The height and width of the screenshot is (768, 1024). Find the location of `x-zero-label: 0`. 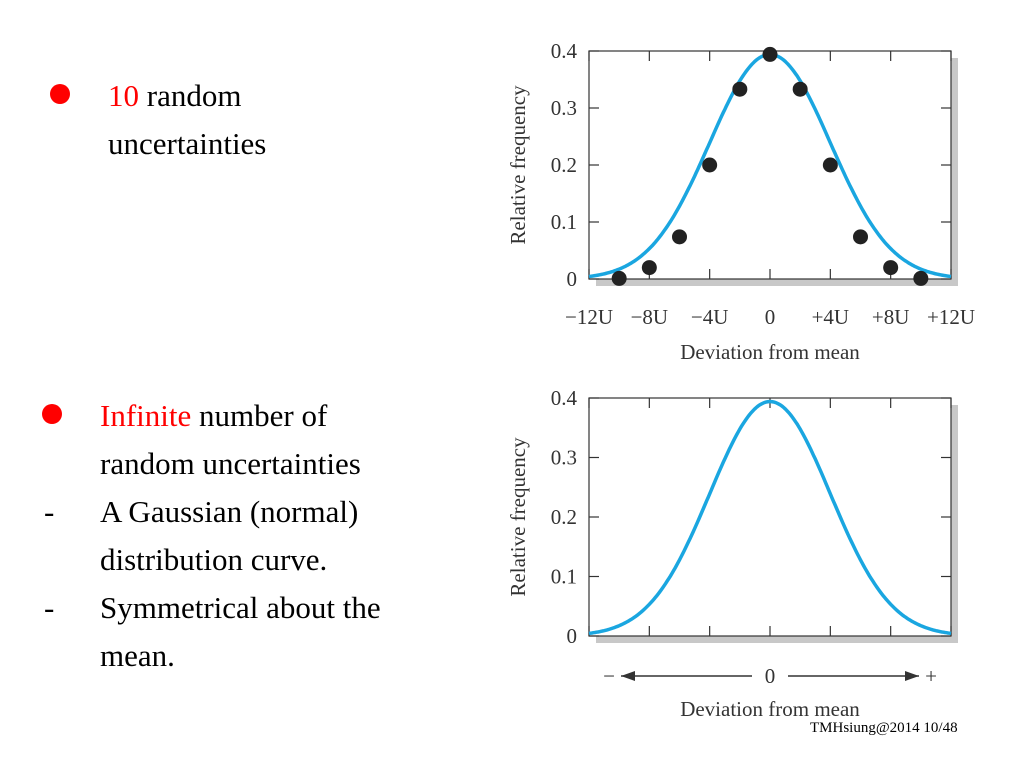

x-zero-label: 0 is located at coordinates (770, 676).